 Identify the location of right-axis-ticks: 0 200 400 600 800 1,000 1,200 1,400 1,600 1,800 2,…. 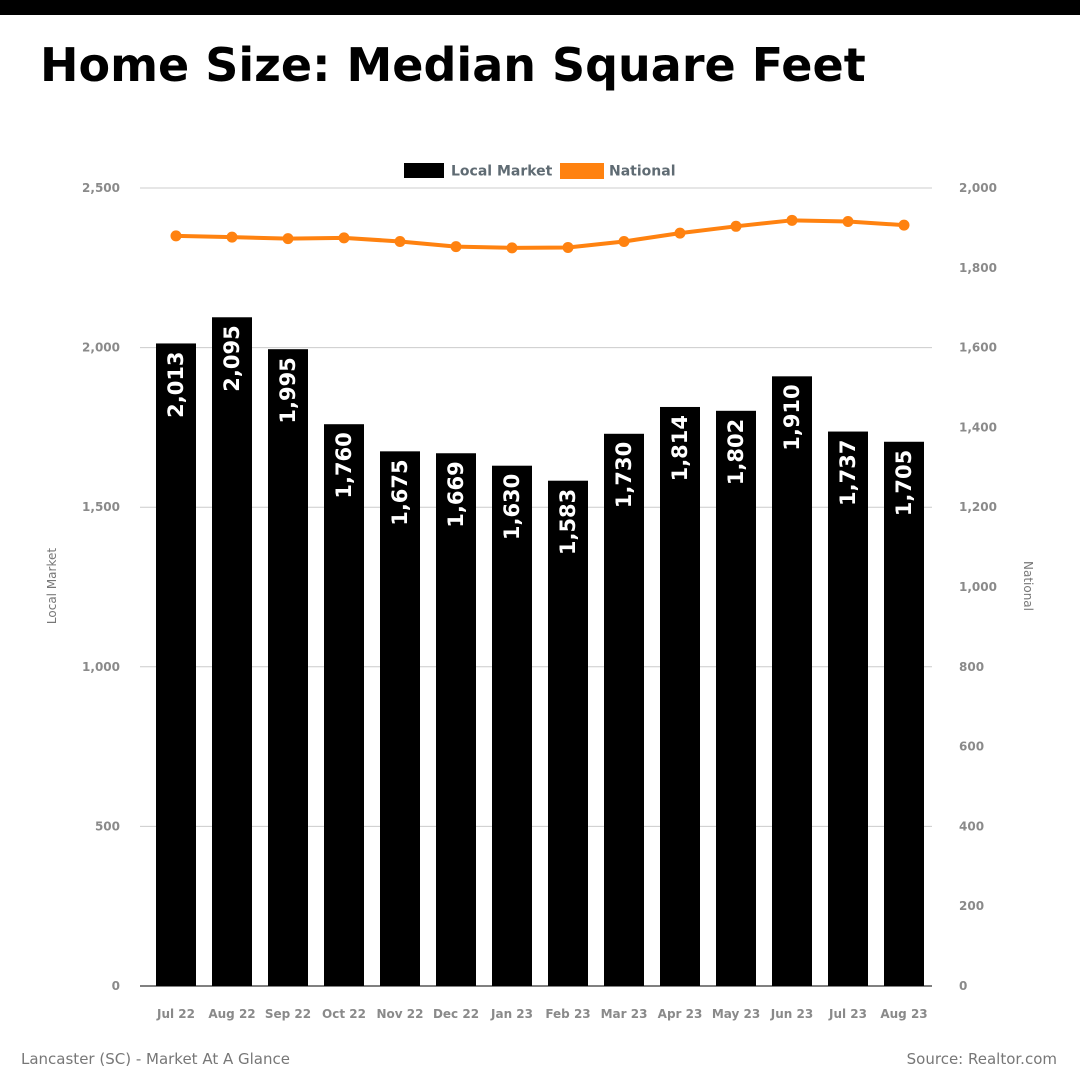
(978, 587).